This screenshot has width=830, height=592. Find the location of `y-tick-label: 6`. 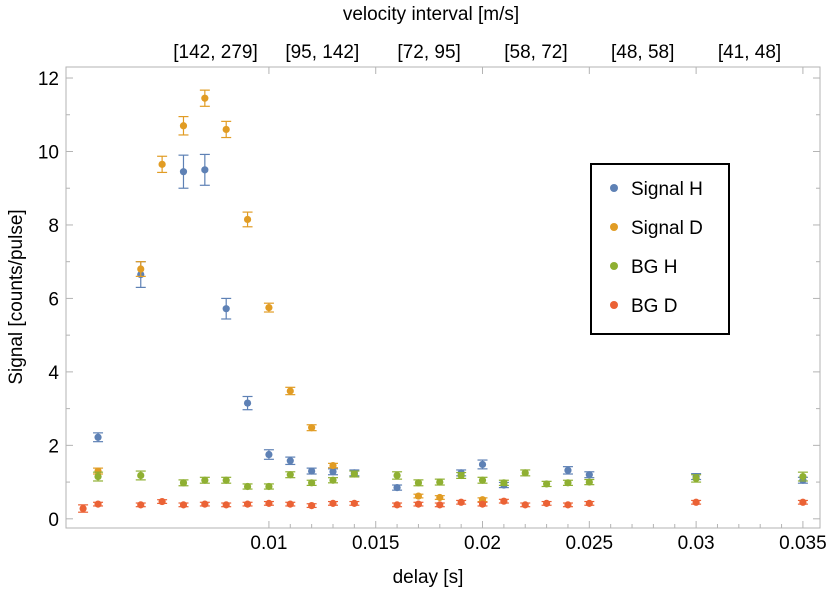

y-tick-label: 6 is located at coordinates (53, 299).